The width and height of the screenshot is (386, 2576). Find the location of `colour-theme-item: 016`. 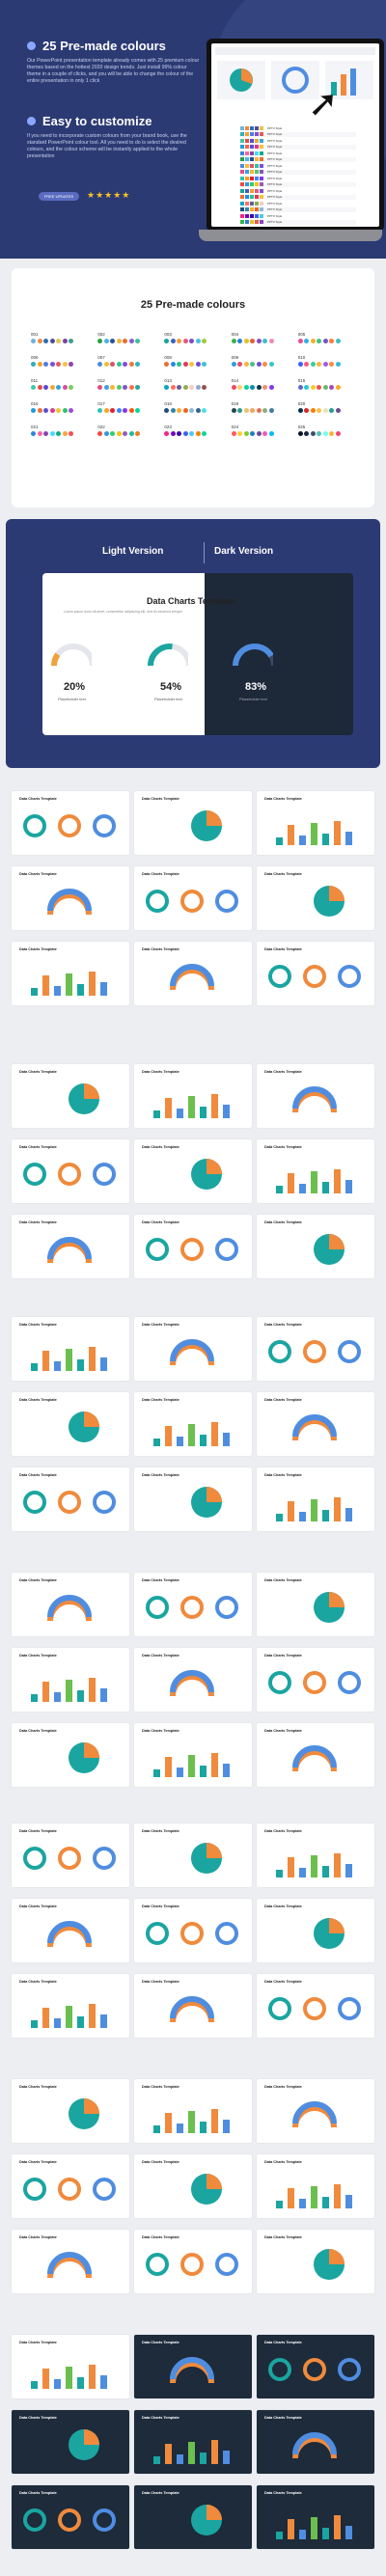

colour-theme-item: 016 is located at coordinates (61, 407).